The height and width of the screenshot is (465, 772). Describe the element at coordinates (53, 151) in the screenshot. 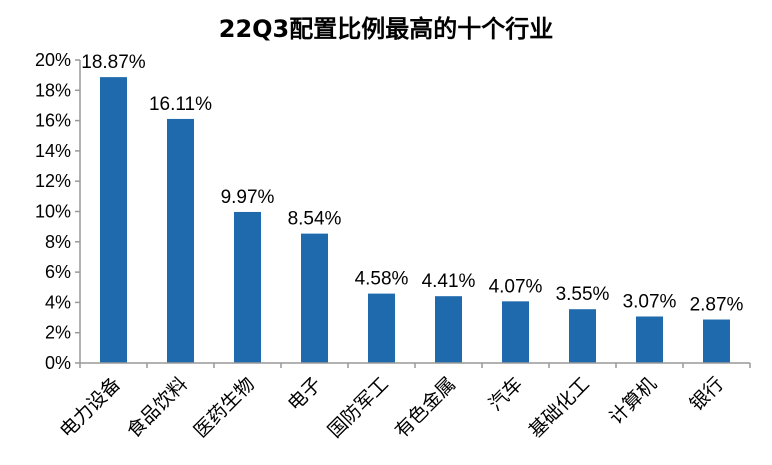

I see `y-tick-label: 14%` at that location.